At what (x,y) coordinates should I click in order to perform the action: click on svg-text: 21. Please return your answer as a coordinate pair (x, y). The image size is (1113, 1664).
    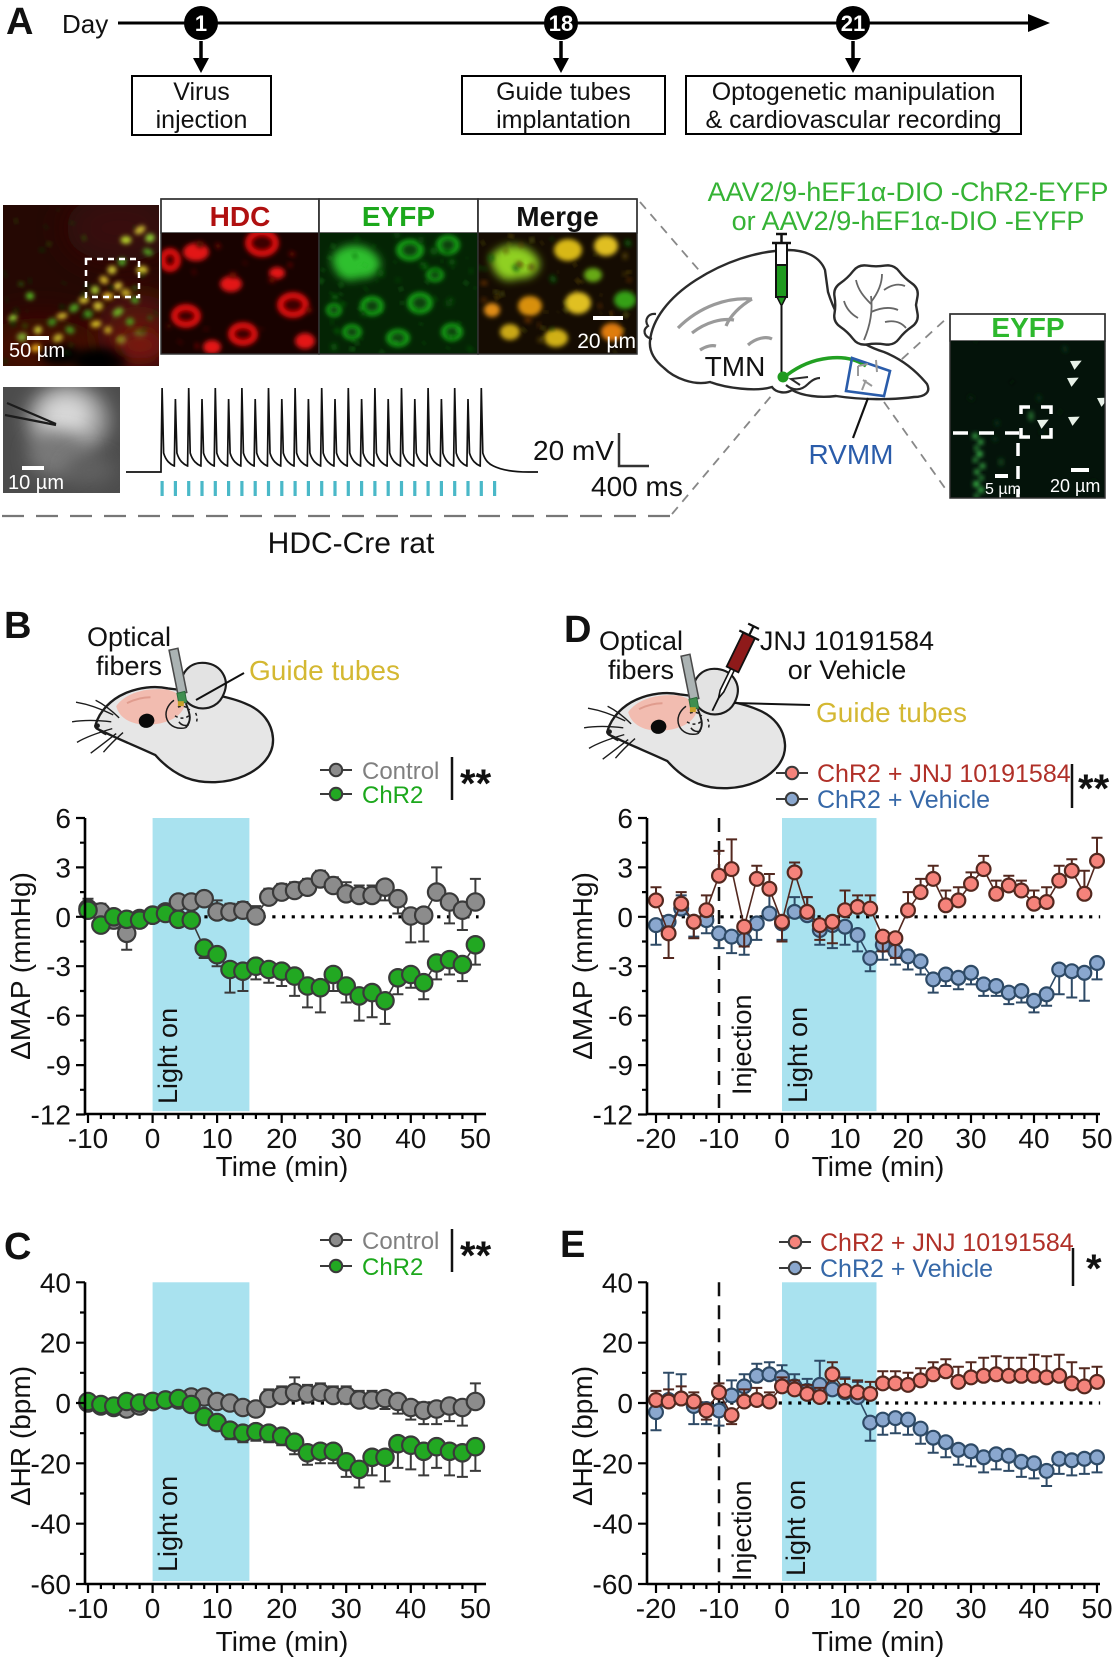
    Looking at the image, I should click on (853, 23).